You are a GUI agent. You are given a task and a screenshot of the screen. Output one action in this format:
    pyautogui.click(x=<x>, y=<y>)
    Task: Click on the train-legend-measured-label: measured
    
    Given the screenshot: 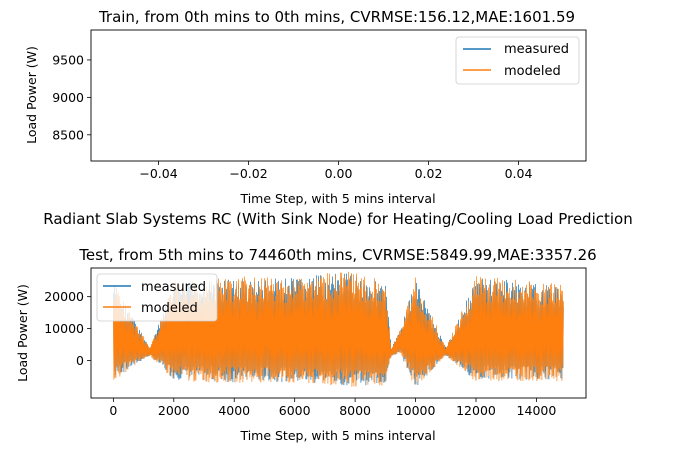 What is the action you would take?
    pyautogui.click(x=536, y=49)
    